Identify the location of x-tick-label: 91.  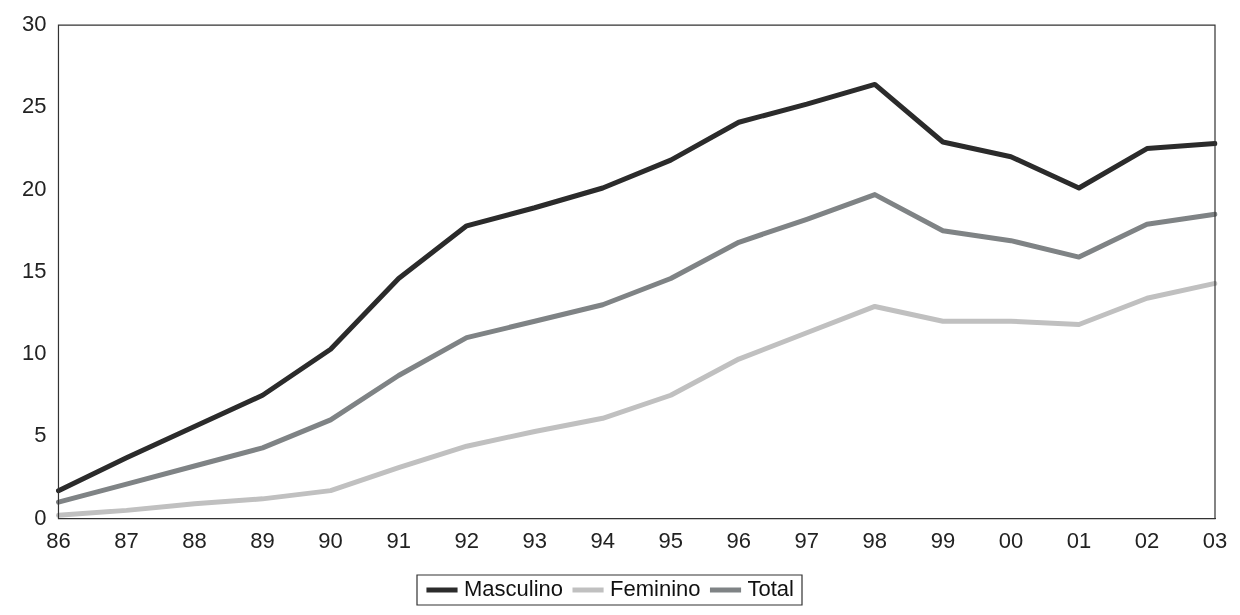
(398, 540).